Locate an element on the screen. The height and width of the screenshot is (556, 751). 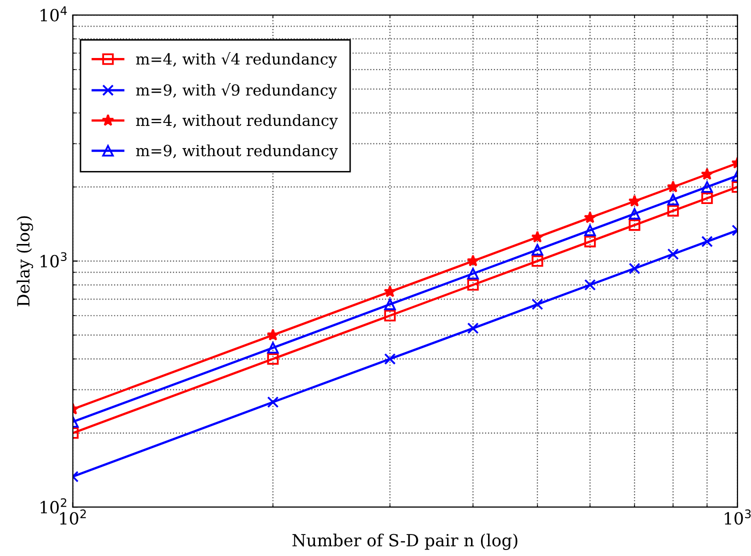
x-axis-title: Number of S-D pair n (log) is located at coordinates (405, 542).